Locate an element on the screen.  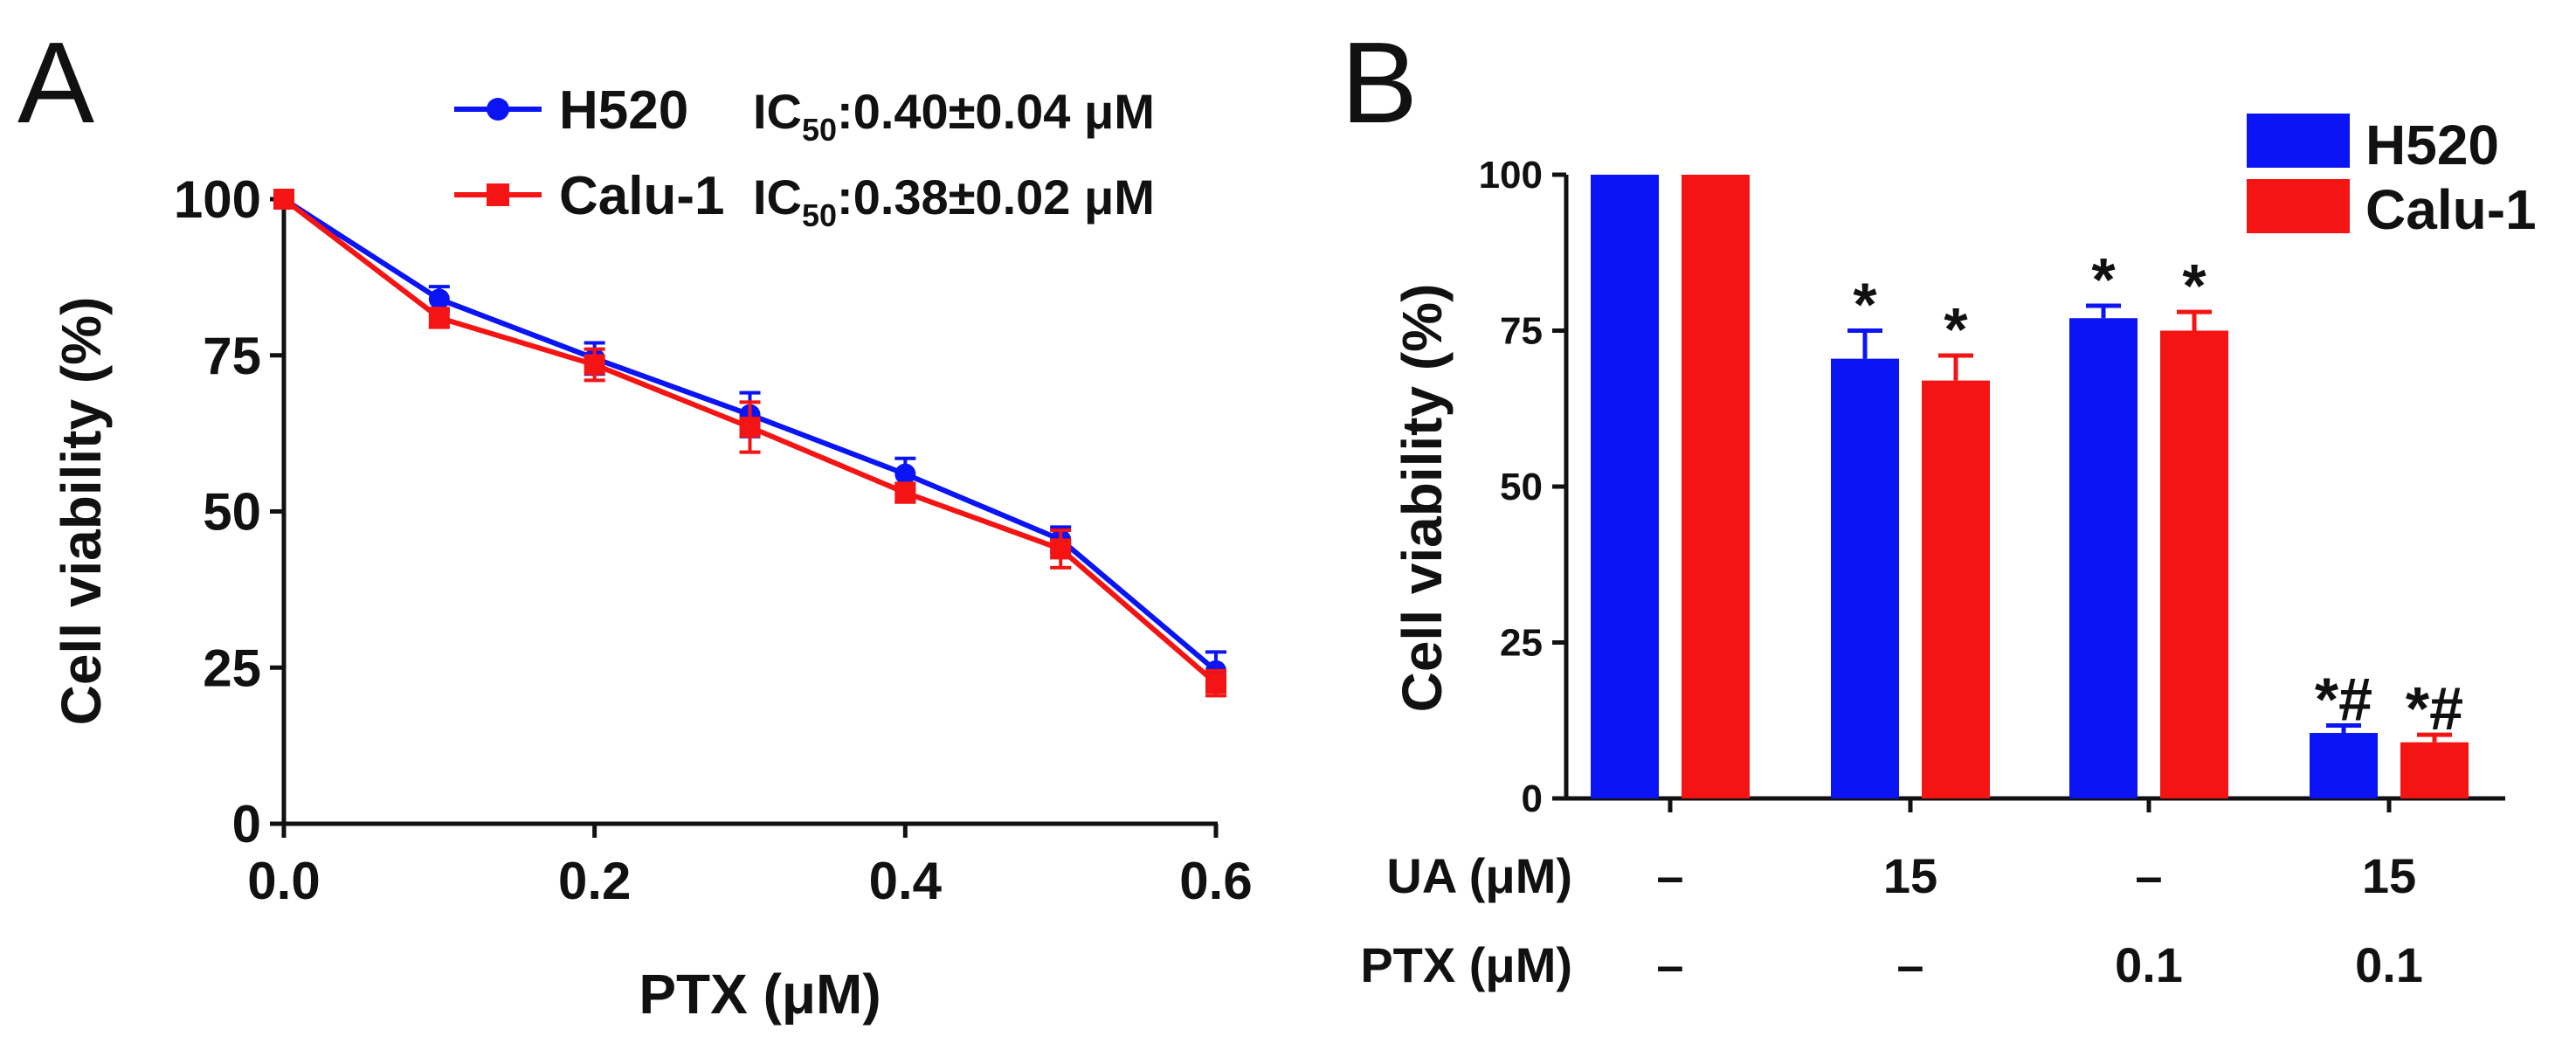
legend-h520-ic50: IC50:0.40±0.04 μM is located at coordinates (954, 116).